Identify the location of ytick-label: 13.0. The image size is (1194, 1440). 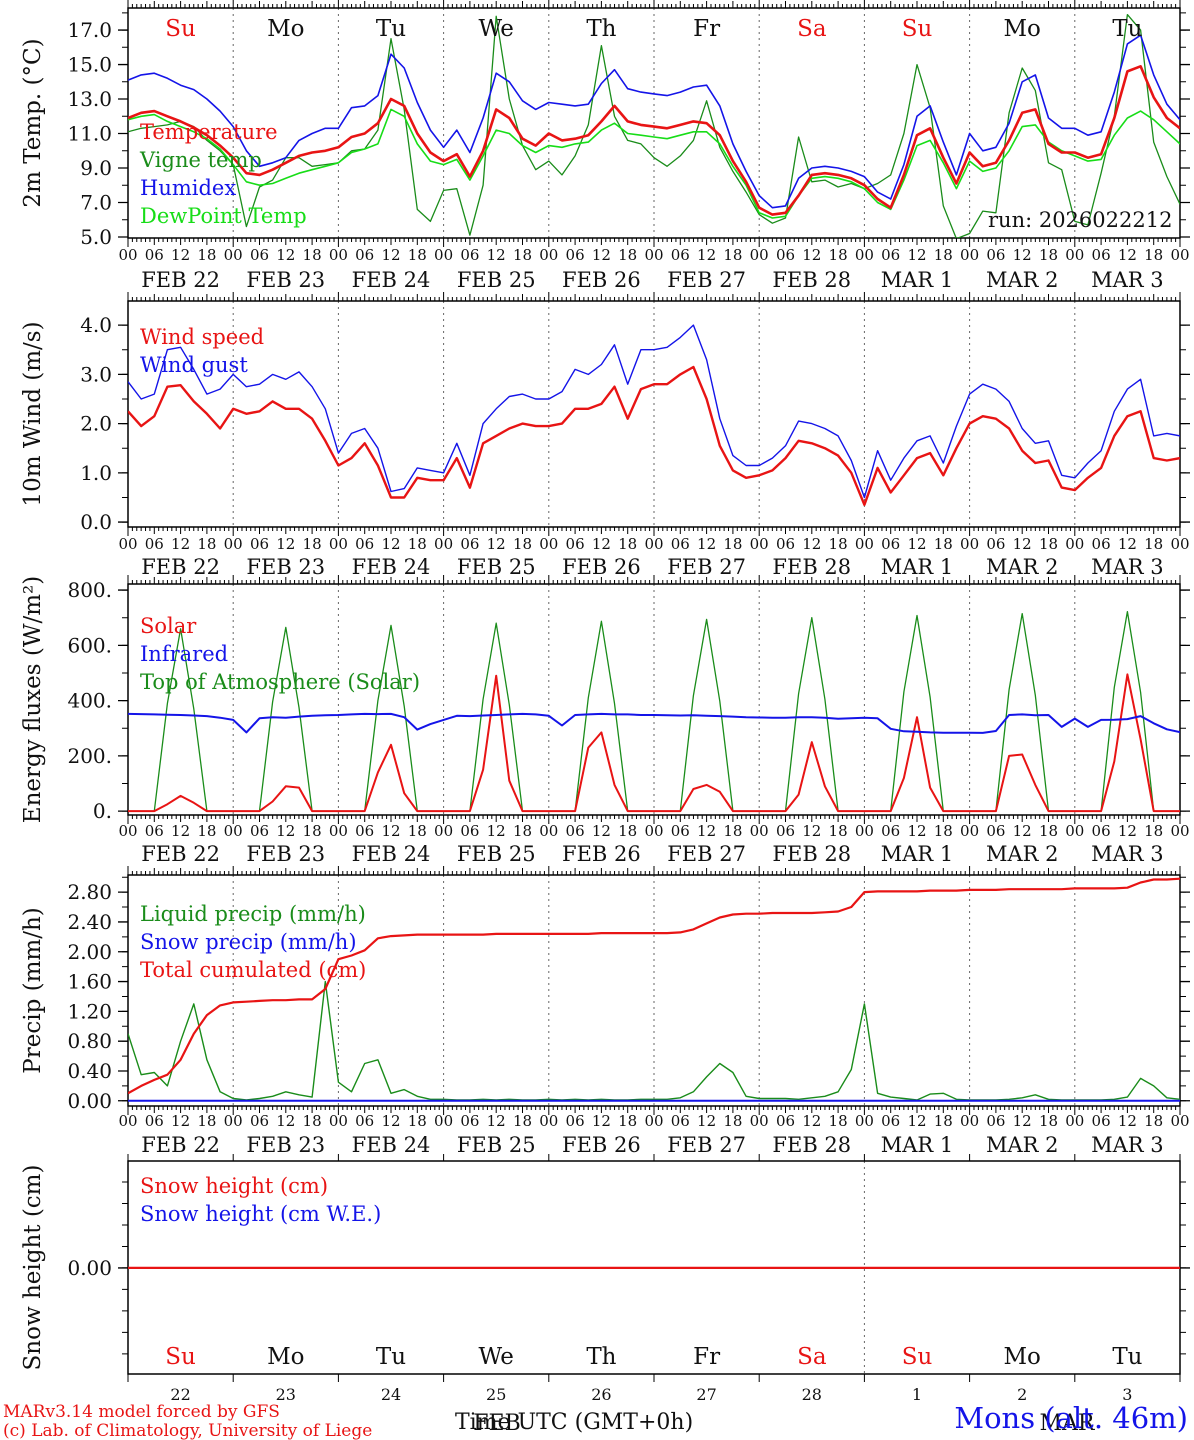
(89, 99).